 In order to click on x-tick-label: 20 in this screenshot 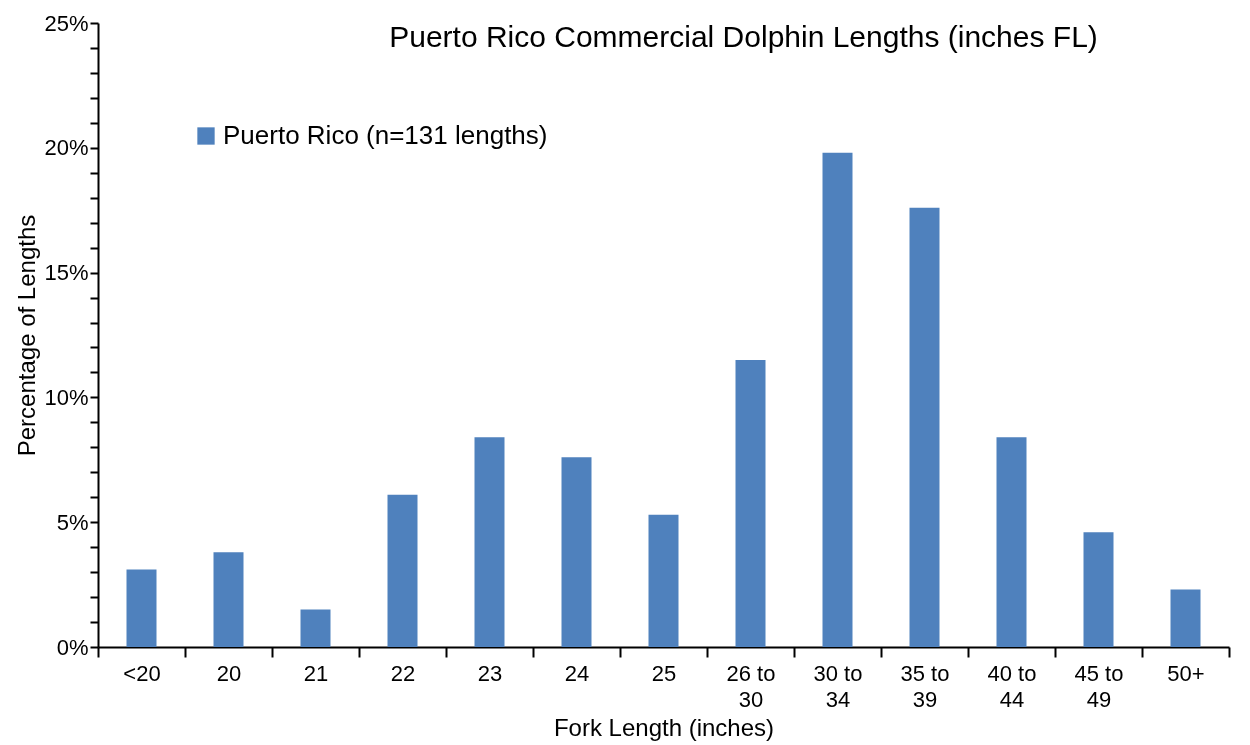, I will do `click(229, 673)`.